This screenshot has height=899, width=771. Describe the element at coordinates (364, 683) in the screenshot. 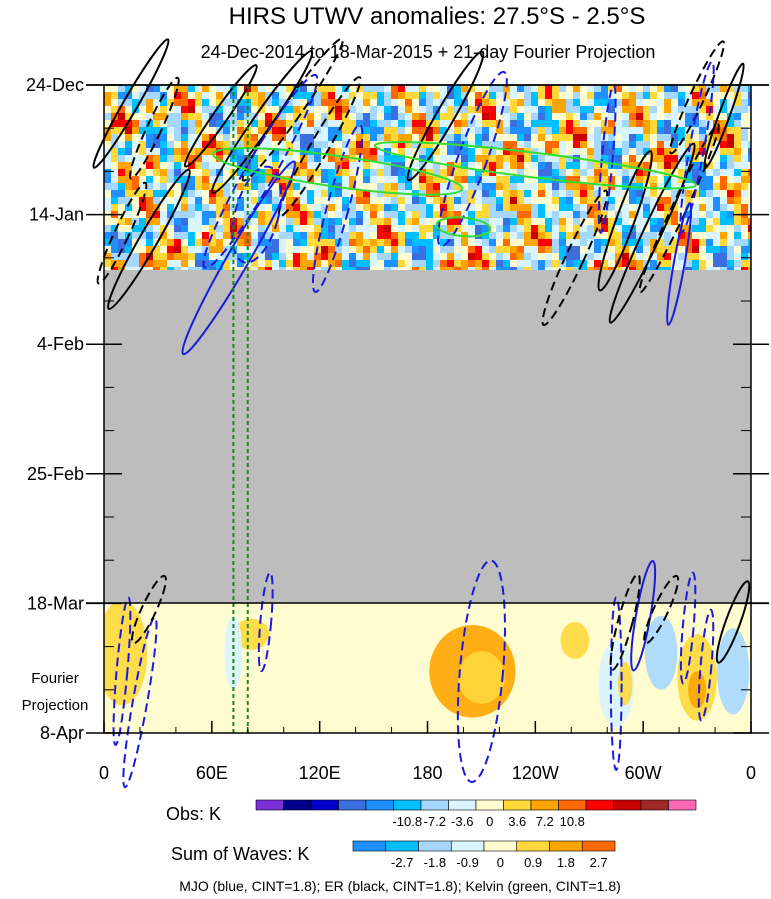

I see `projection-anomaly` at that location.